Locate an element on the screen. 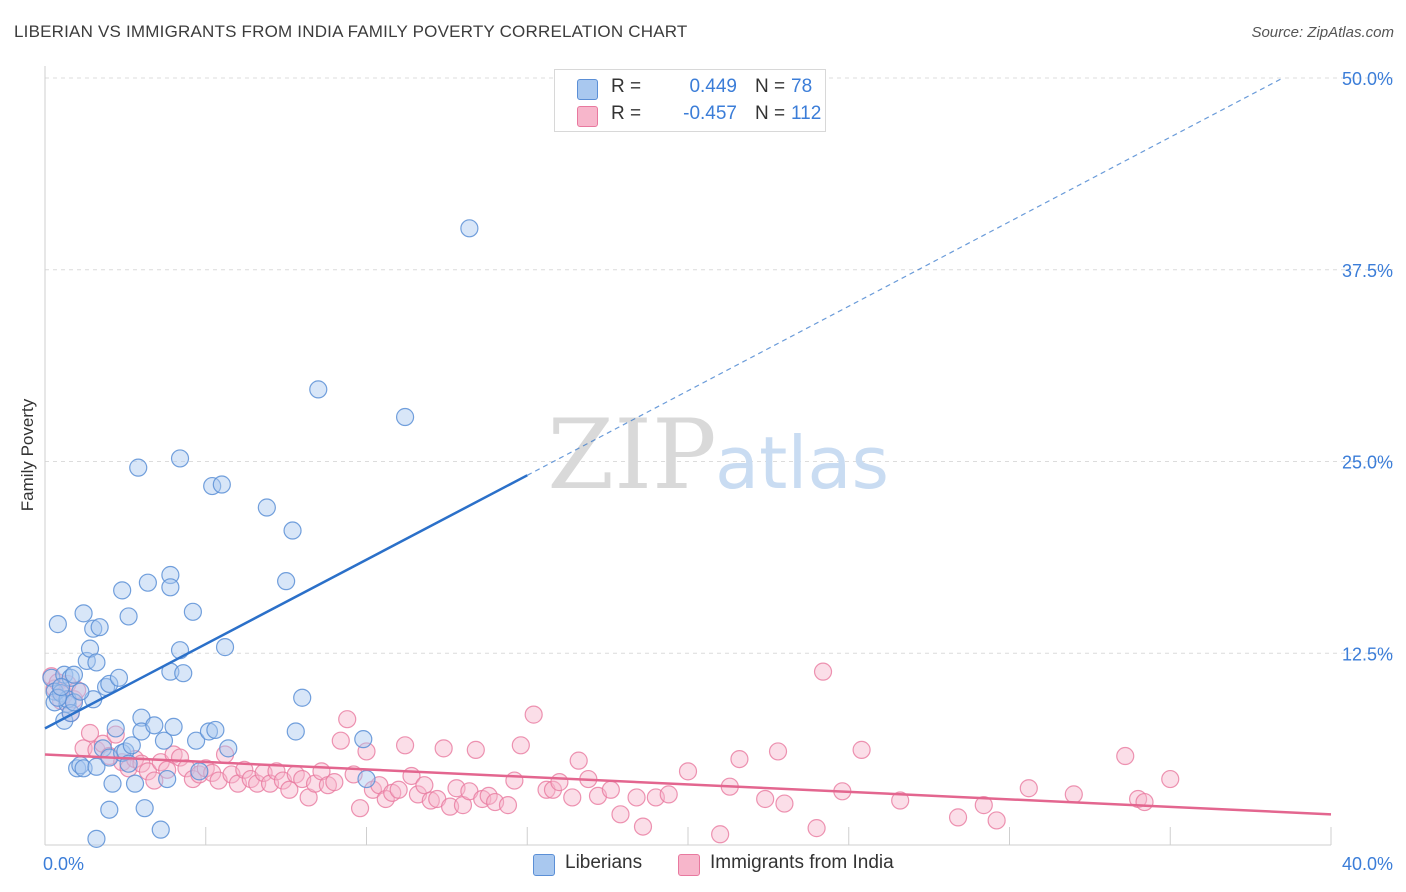 The width and height of the screenshot is (1406, 892). correlation-legend: R = 0.449 N = 78 R = -0.457 N = 112 is located at coordinates (690, 100).